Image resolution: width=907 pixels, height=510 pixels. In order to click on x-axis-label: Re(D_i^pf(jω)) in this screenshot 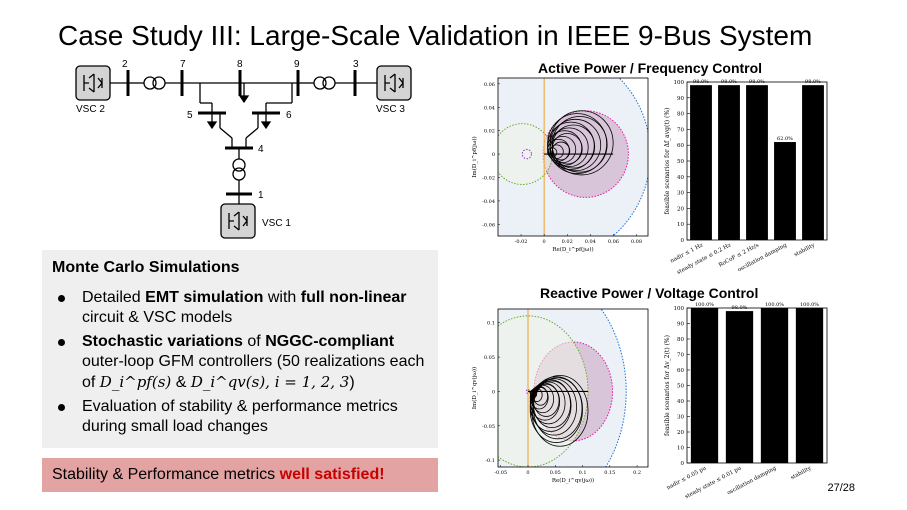, I will do `click(572, 249)`.